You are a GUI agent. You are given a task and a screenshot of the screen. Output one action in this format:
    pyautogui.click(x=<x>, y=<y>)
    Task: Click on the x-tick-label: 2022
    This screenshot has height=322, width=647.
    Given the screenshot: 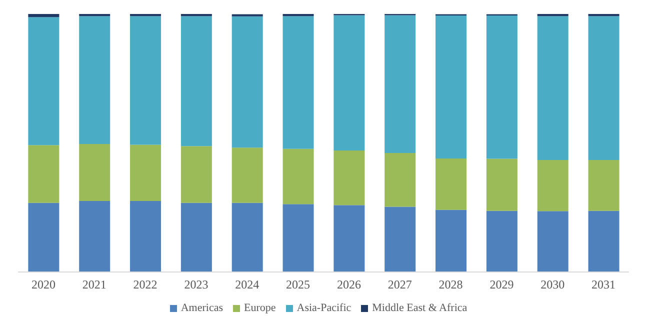 What is the action you would take?
    pyautogui.click(x=145, y=285)
    